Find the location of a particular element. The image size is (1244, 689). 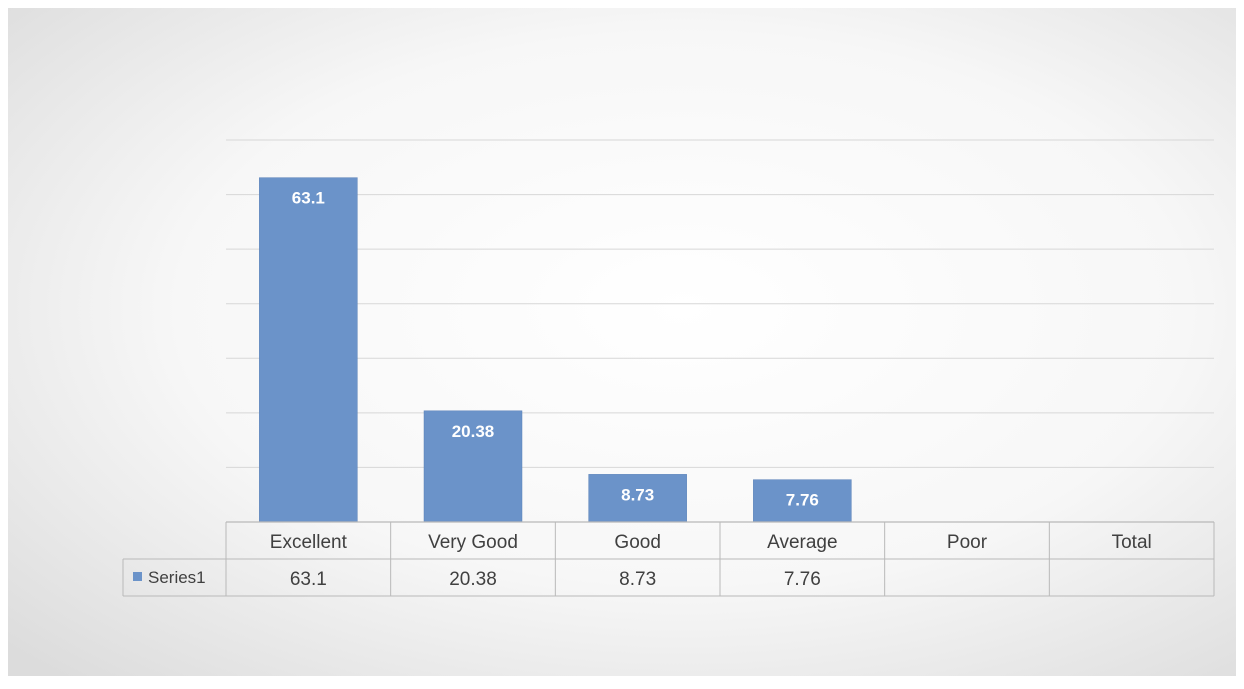

bar-good is located at coordinates (637, 498).